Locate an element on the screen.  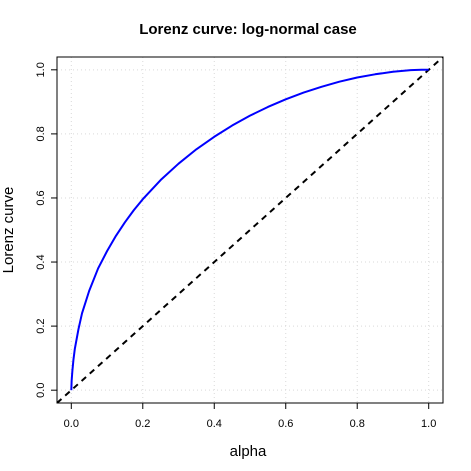
y-tick-label: 0.4 is located at coordinates (41, 261).